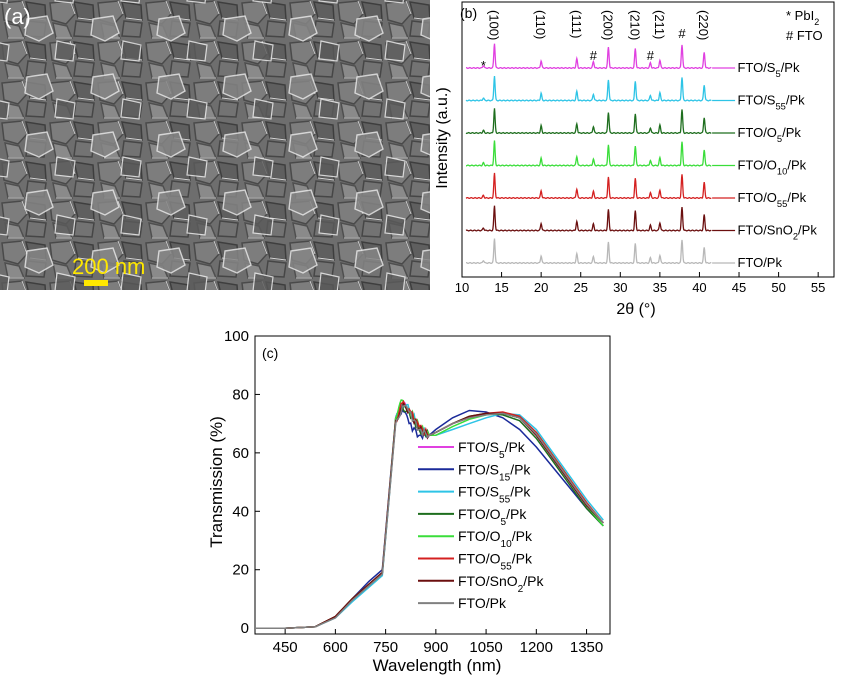 Image resolution: width=851 pixels, height=684 pixels. I want to click on scale-bar, so click(96, 283).